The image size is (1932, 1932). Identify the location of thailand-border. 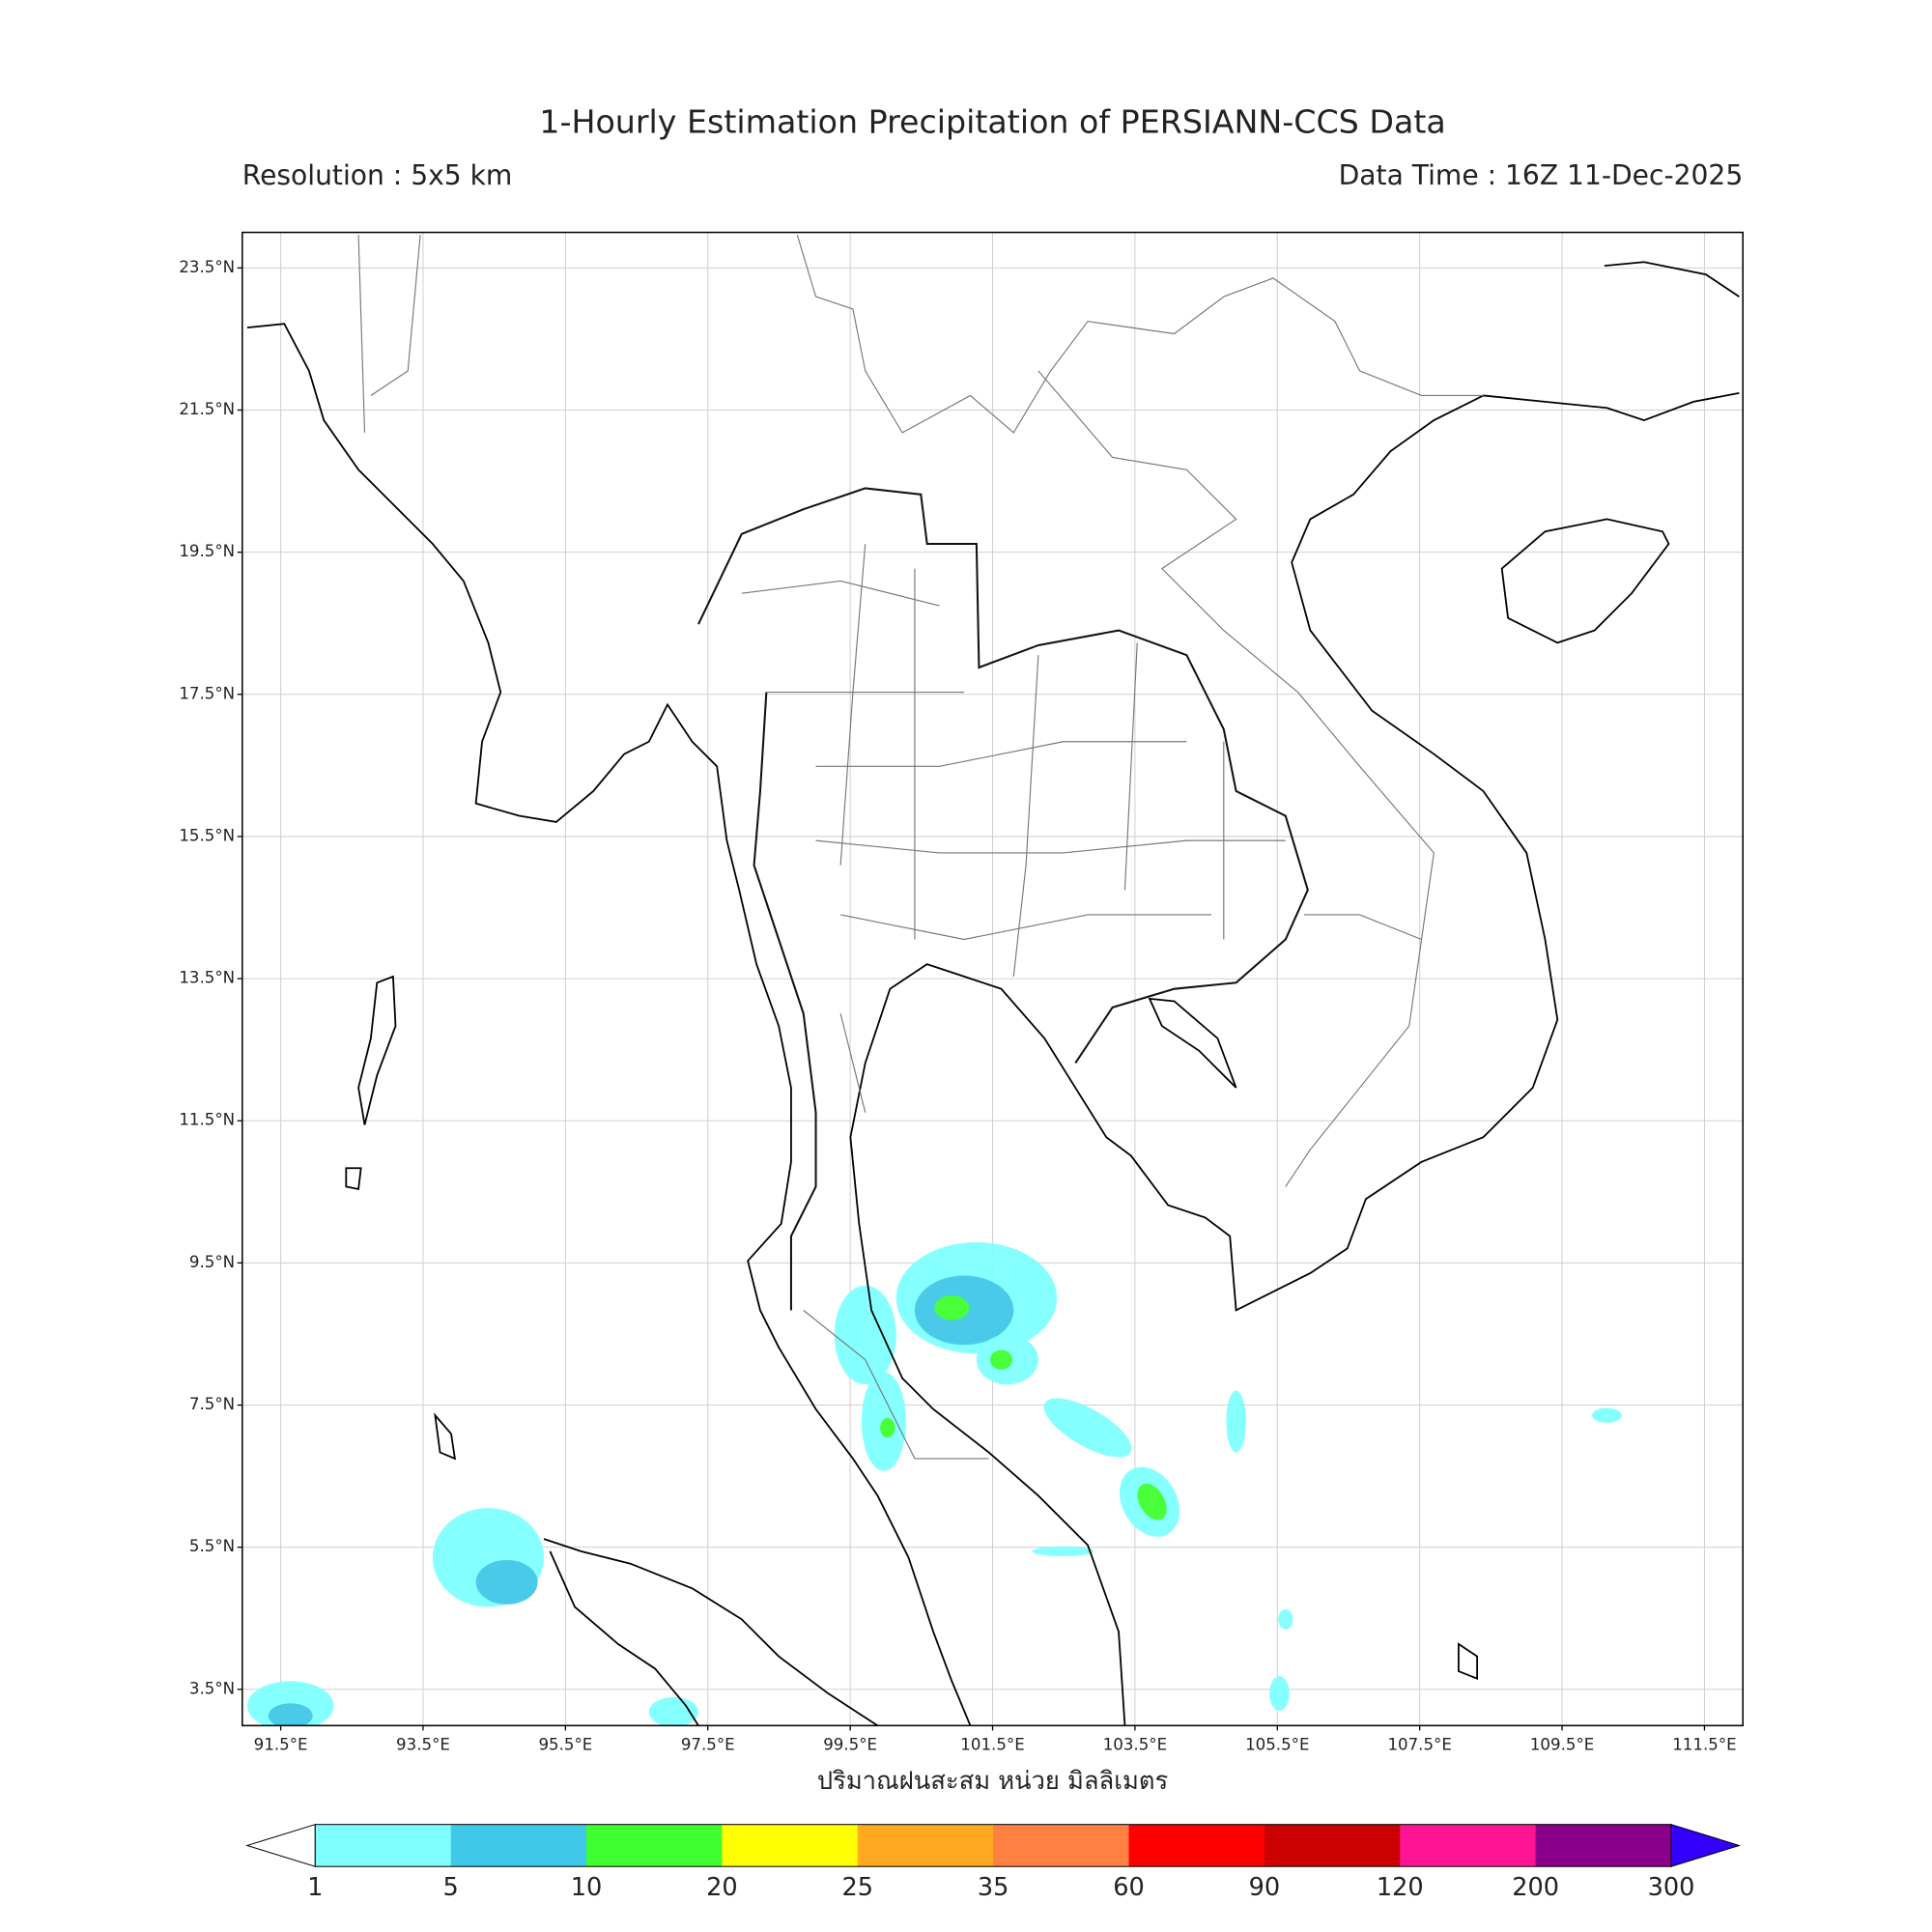
(1003, 899).